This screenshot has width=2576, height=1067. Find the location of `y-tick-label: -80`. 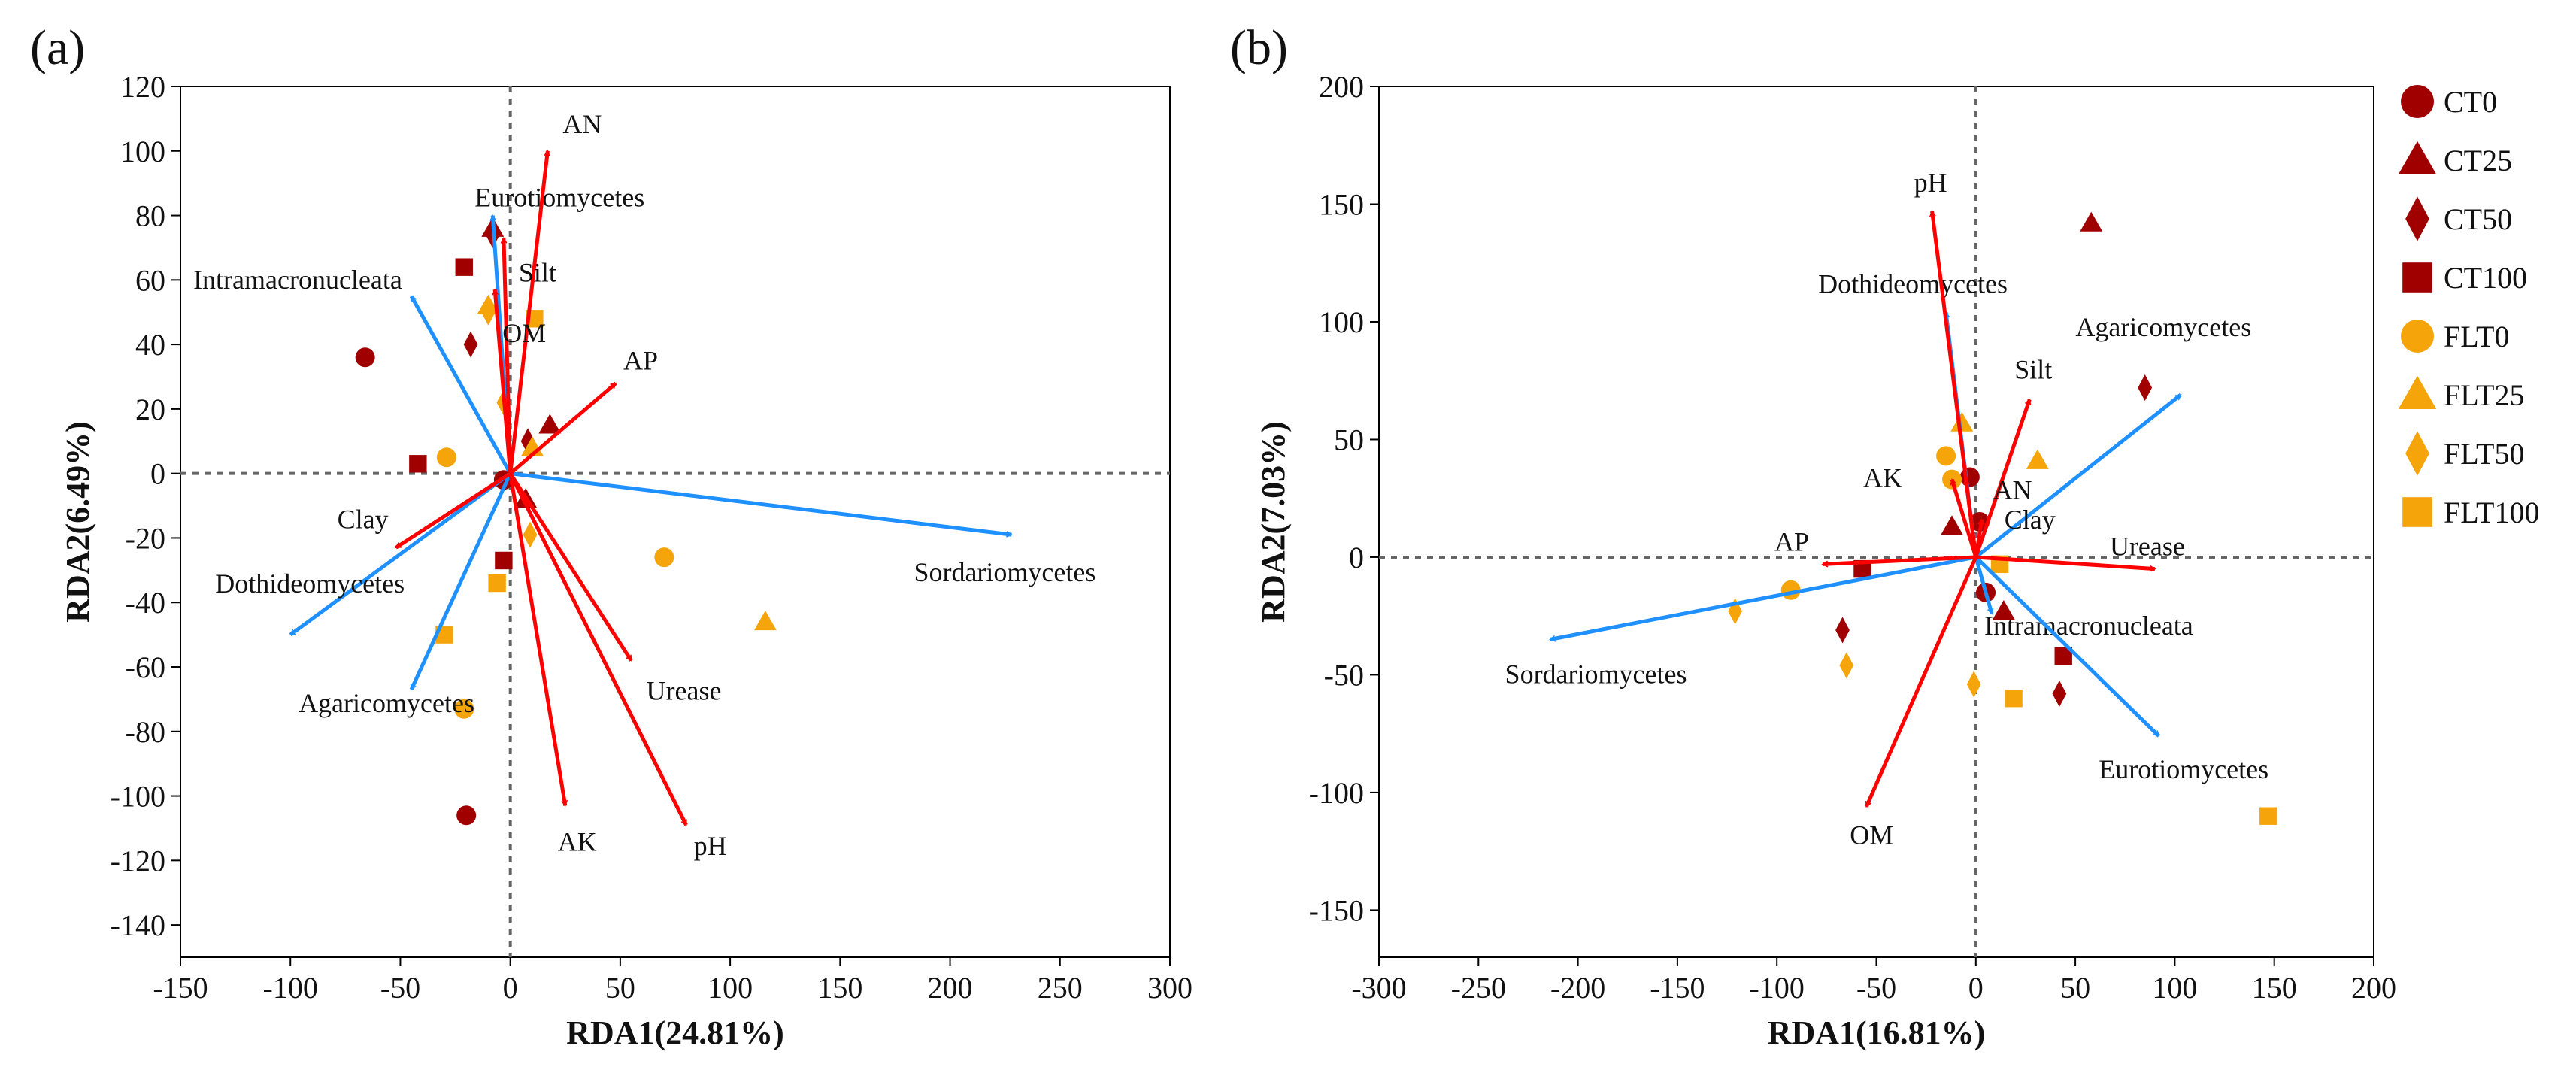

y-tick-label: -80 is located at coordinates (145, 732).